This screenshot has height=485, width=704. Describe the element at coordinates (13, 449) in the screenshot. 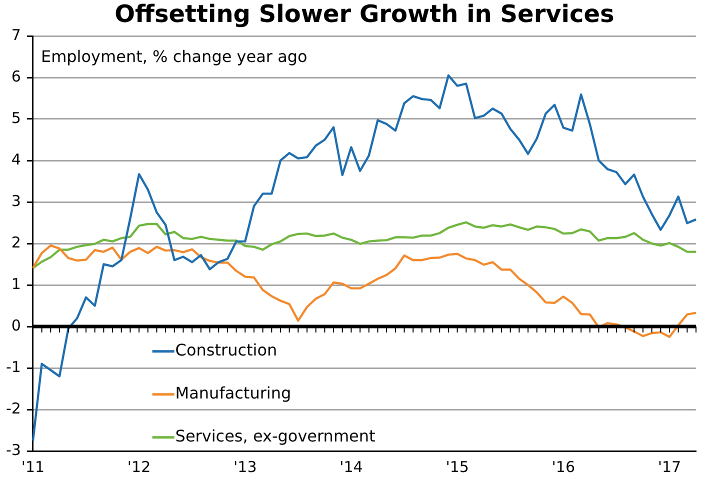

I see `y-tick-label: -3` at that location.